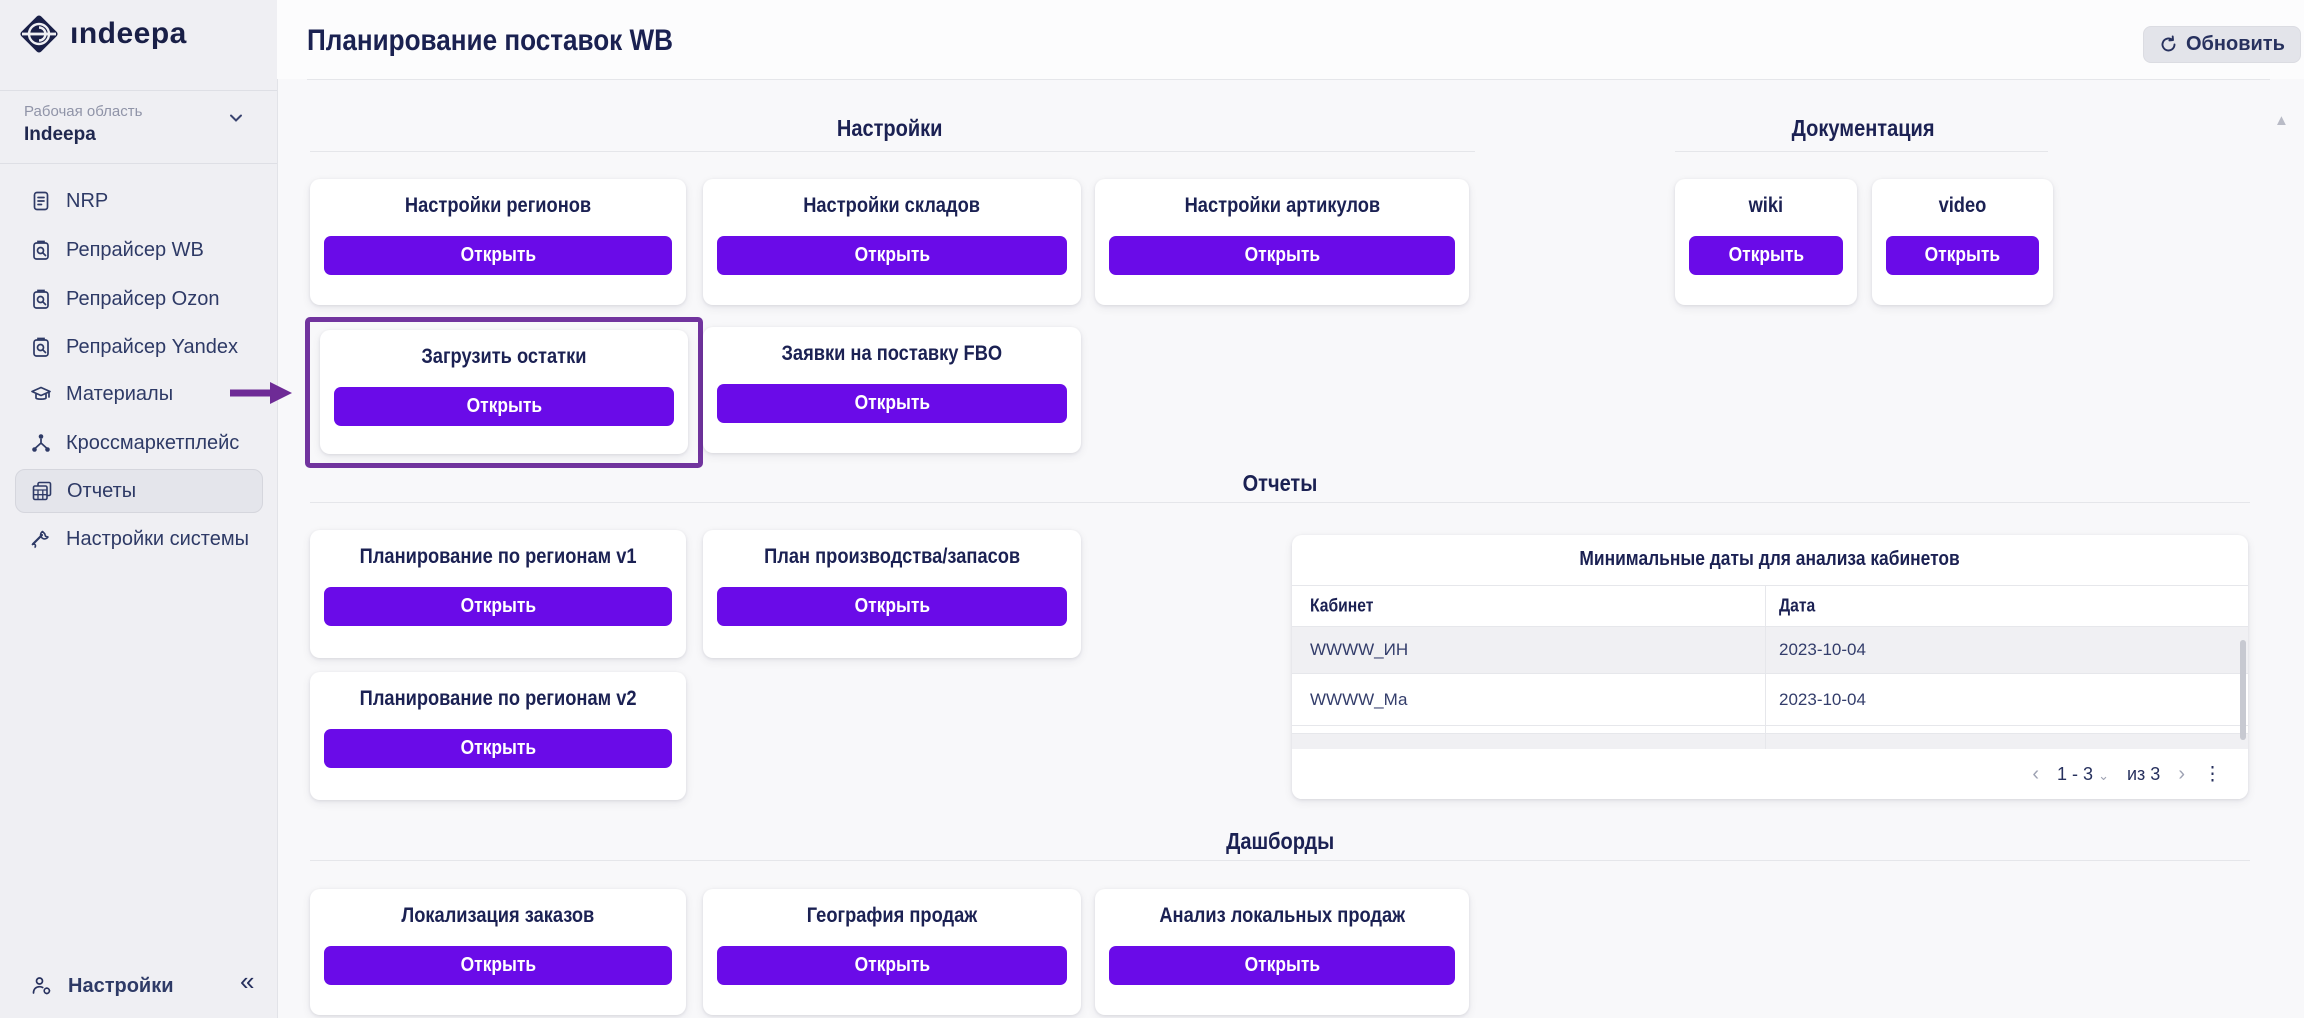  Describe the element at coordinates (2235, 44) in the screenshot. I see `refresh-label: Обновить` at that location.